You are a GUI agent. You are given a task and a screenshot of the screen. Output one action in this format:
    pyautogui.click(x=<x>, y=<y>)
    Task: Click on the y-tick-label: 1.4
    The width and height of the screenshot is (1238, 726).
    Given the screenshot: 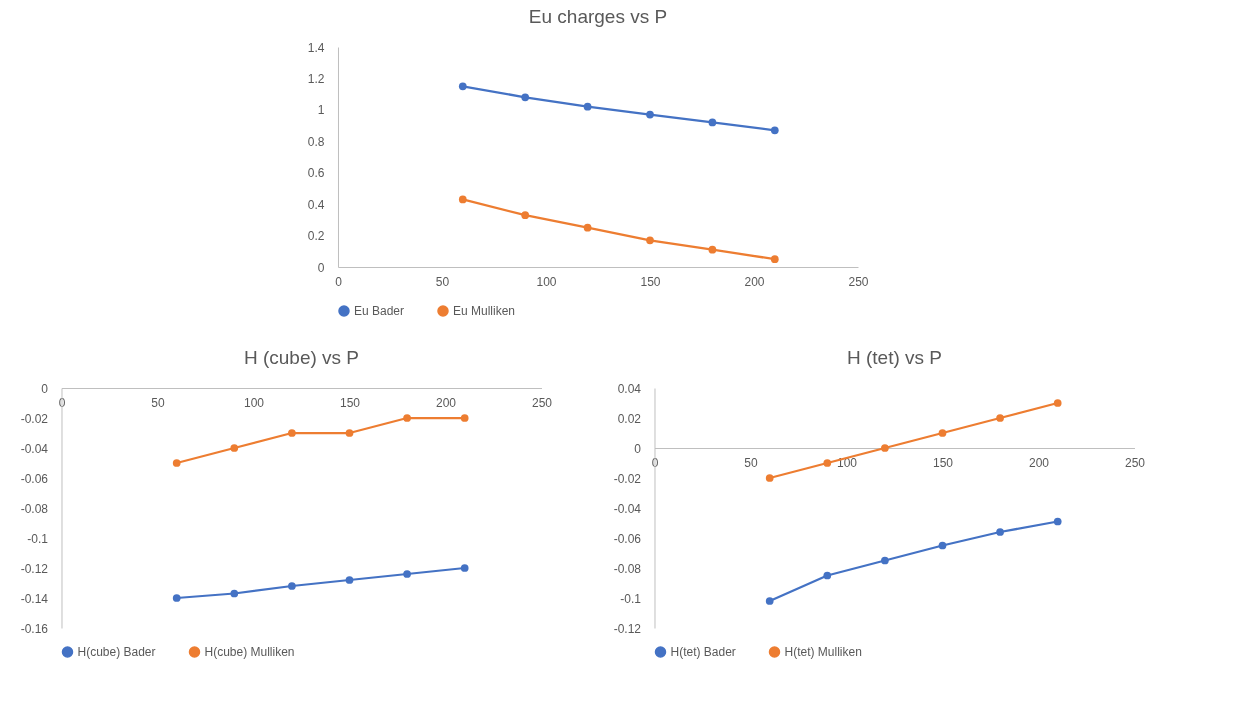 What is the action you would take?
    pyautogui.click(x=316, y=47)
    